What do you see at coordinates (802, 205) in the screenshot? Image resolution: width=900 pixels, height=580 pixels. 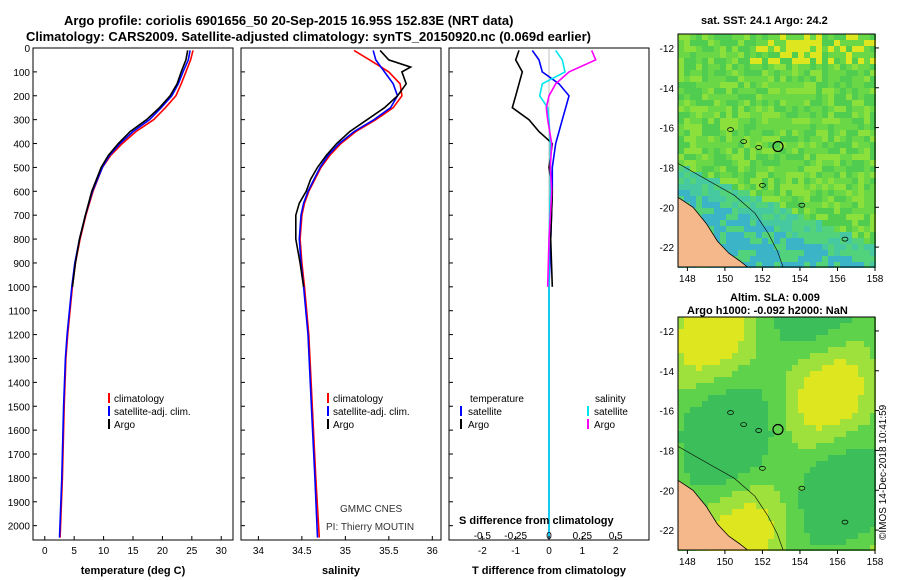 I see `reef-island` at bounding box center [802, 205].